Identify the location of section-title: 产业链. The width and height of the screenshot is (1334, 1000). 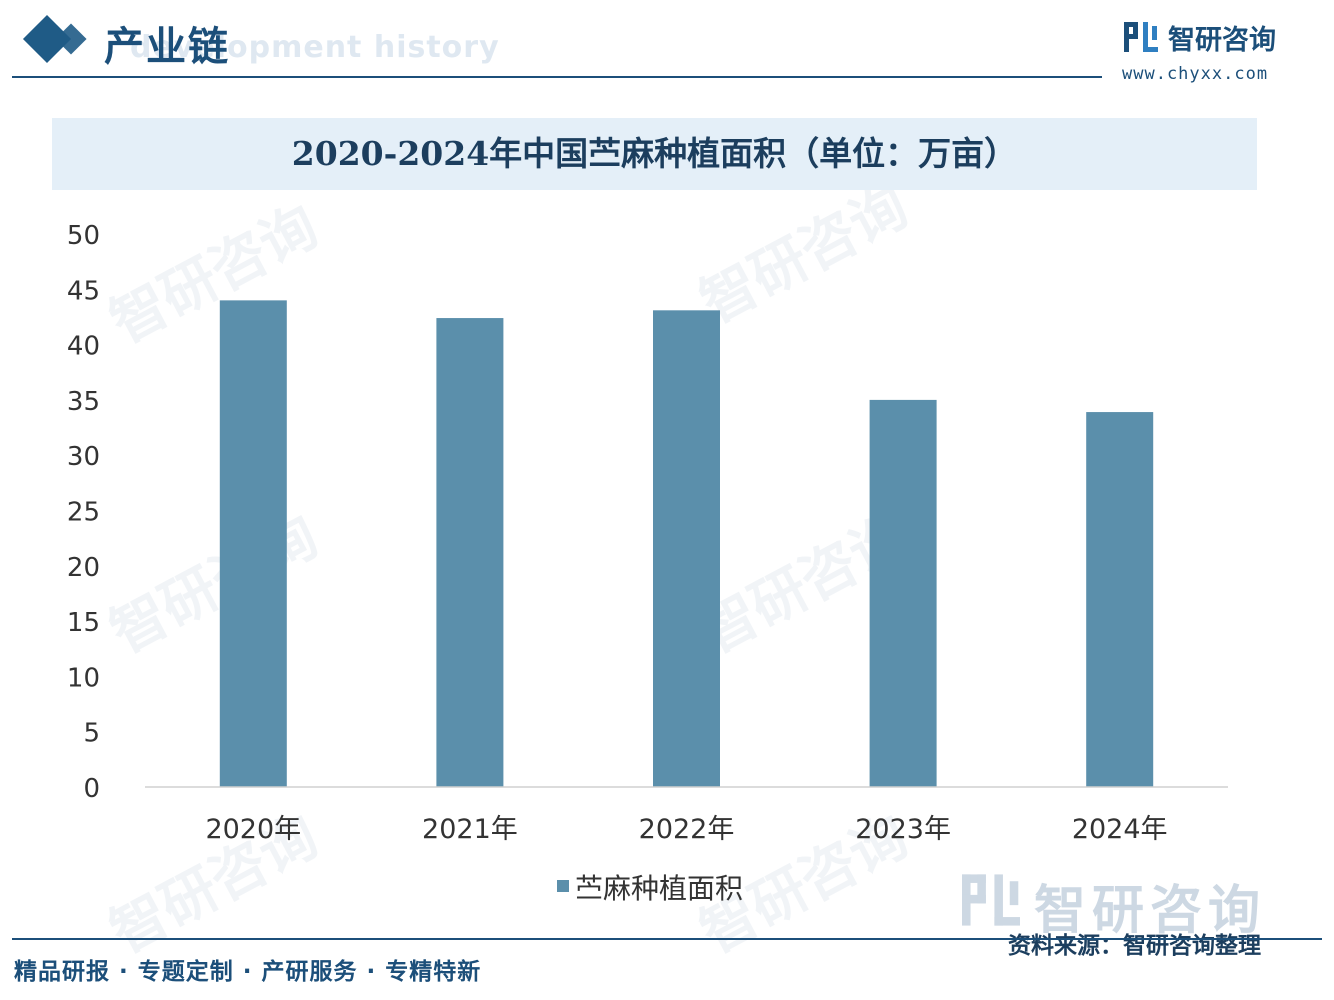
(167, 47).